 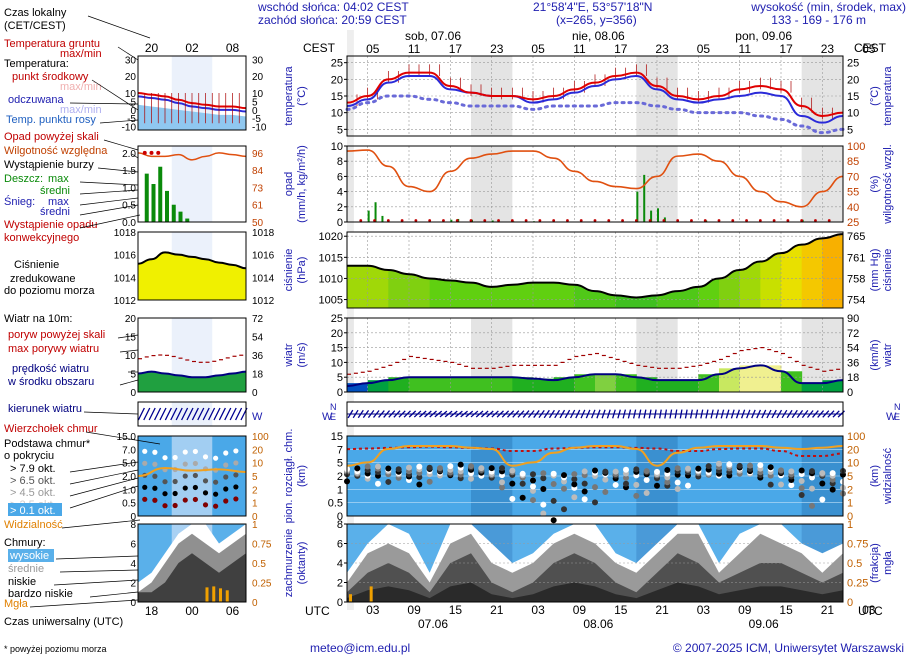 I want to click on chm-ytick-left: 1, so click(x=340, y=490).